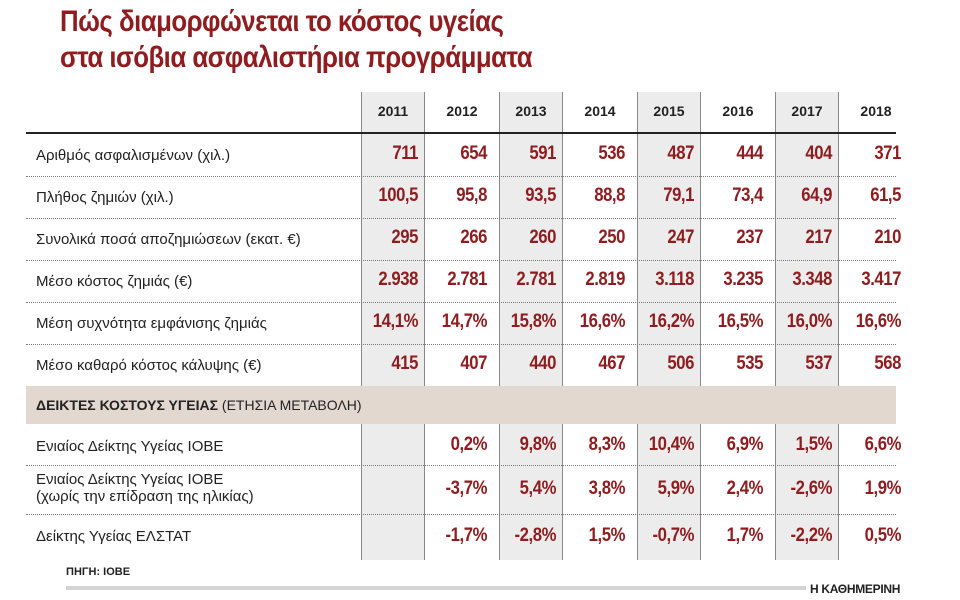 Image resolution: width=960 pixels, height=600 pixels. What do you see at coordinates (540, 195) in the screenshot?
I see `cell-value: 93,5` at bounding box center [540, 195].